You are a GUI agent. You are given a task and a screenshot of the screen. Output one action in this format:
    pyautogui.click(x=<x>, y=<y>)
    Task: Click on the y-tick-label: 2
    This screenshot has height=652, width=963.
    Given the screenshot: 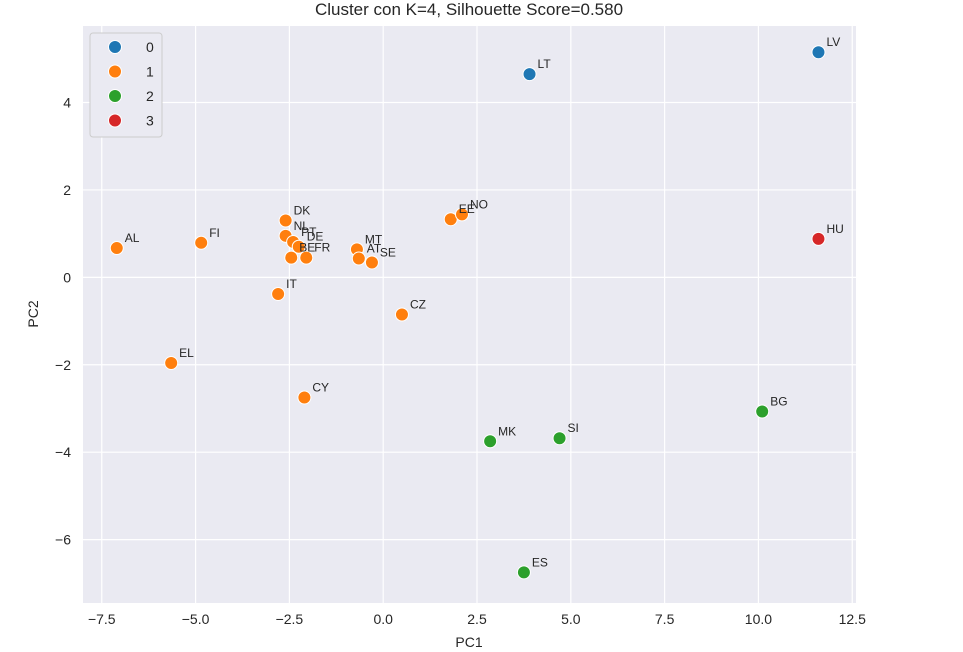 What is the action you would take?
    pyautogui.click(x=67, y=190)
    